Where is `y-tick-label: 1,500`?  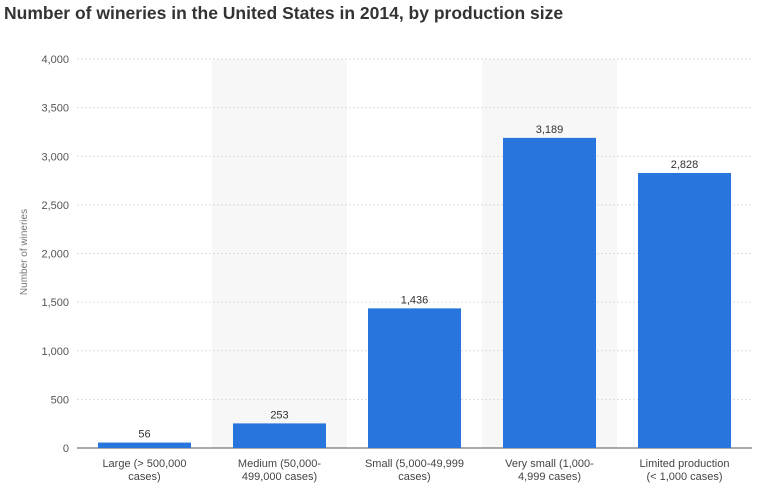 y-tick-label: 1,500 is located at coordinates (55, 303).